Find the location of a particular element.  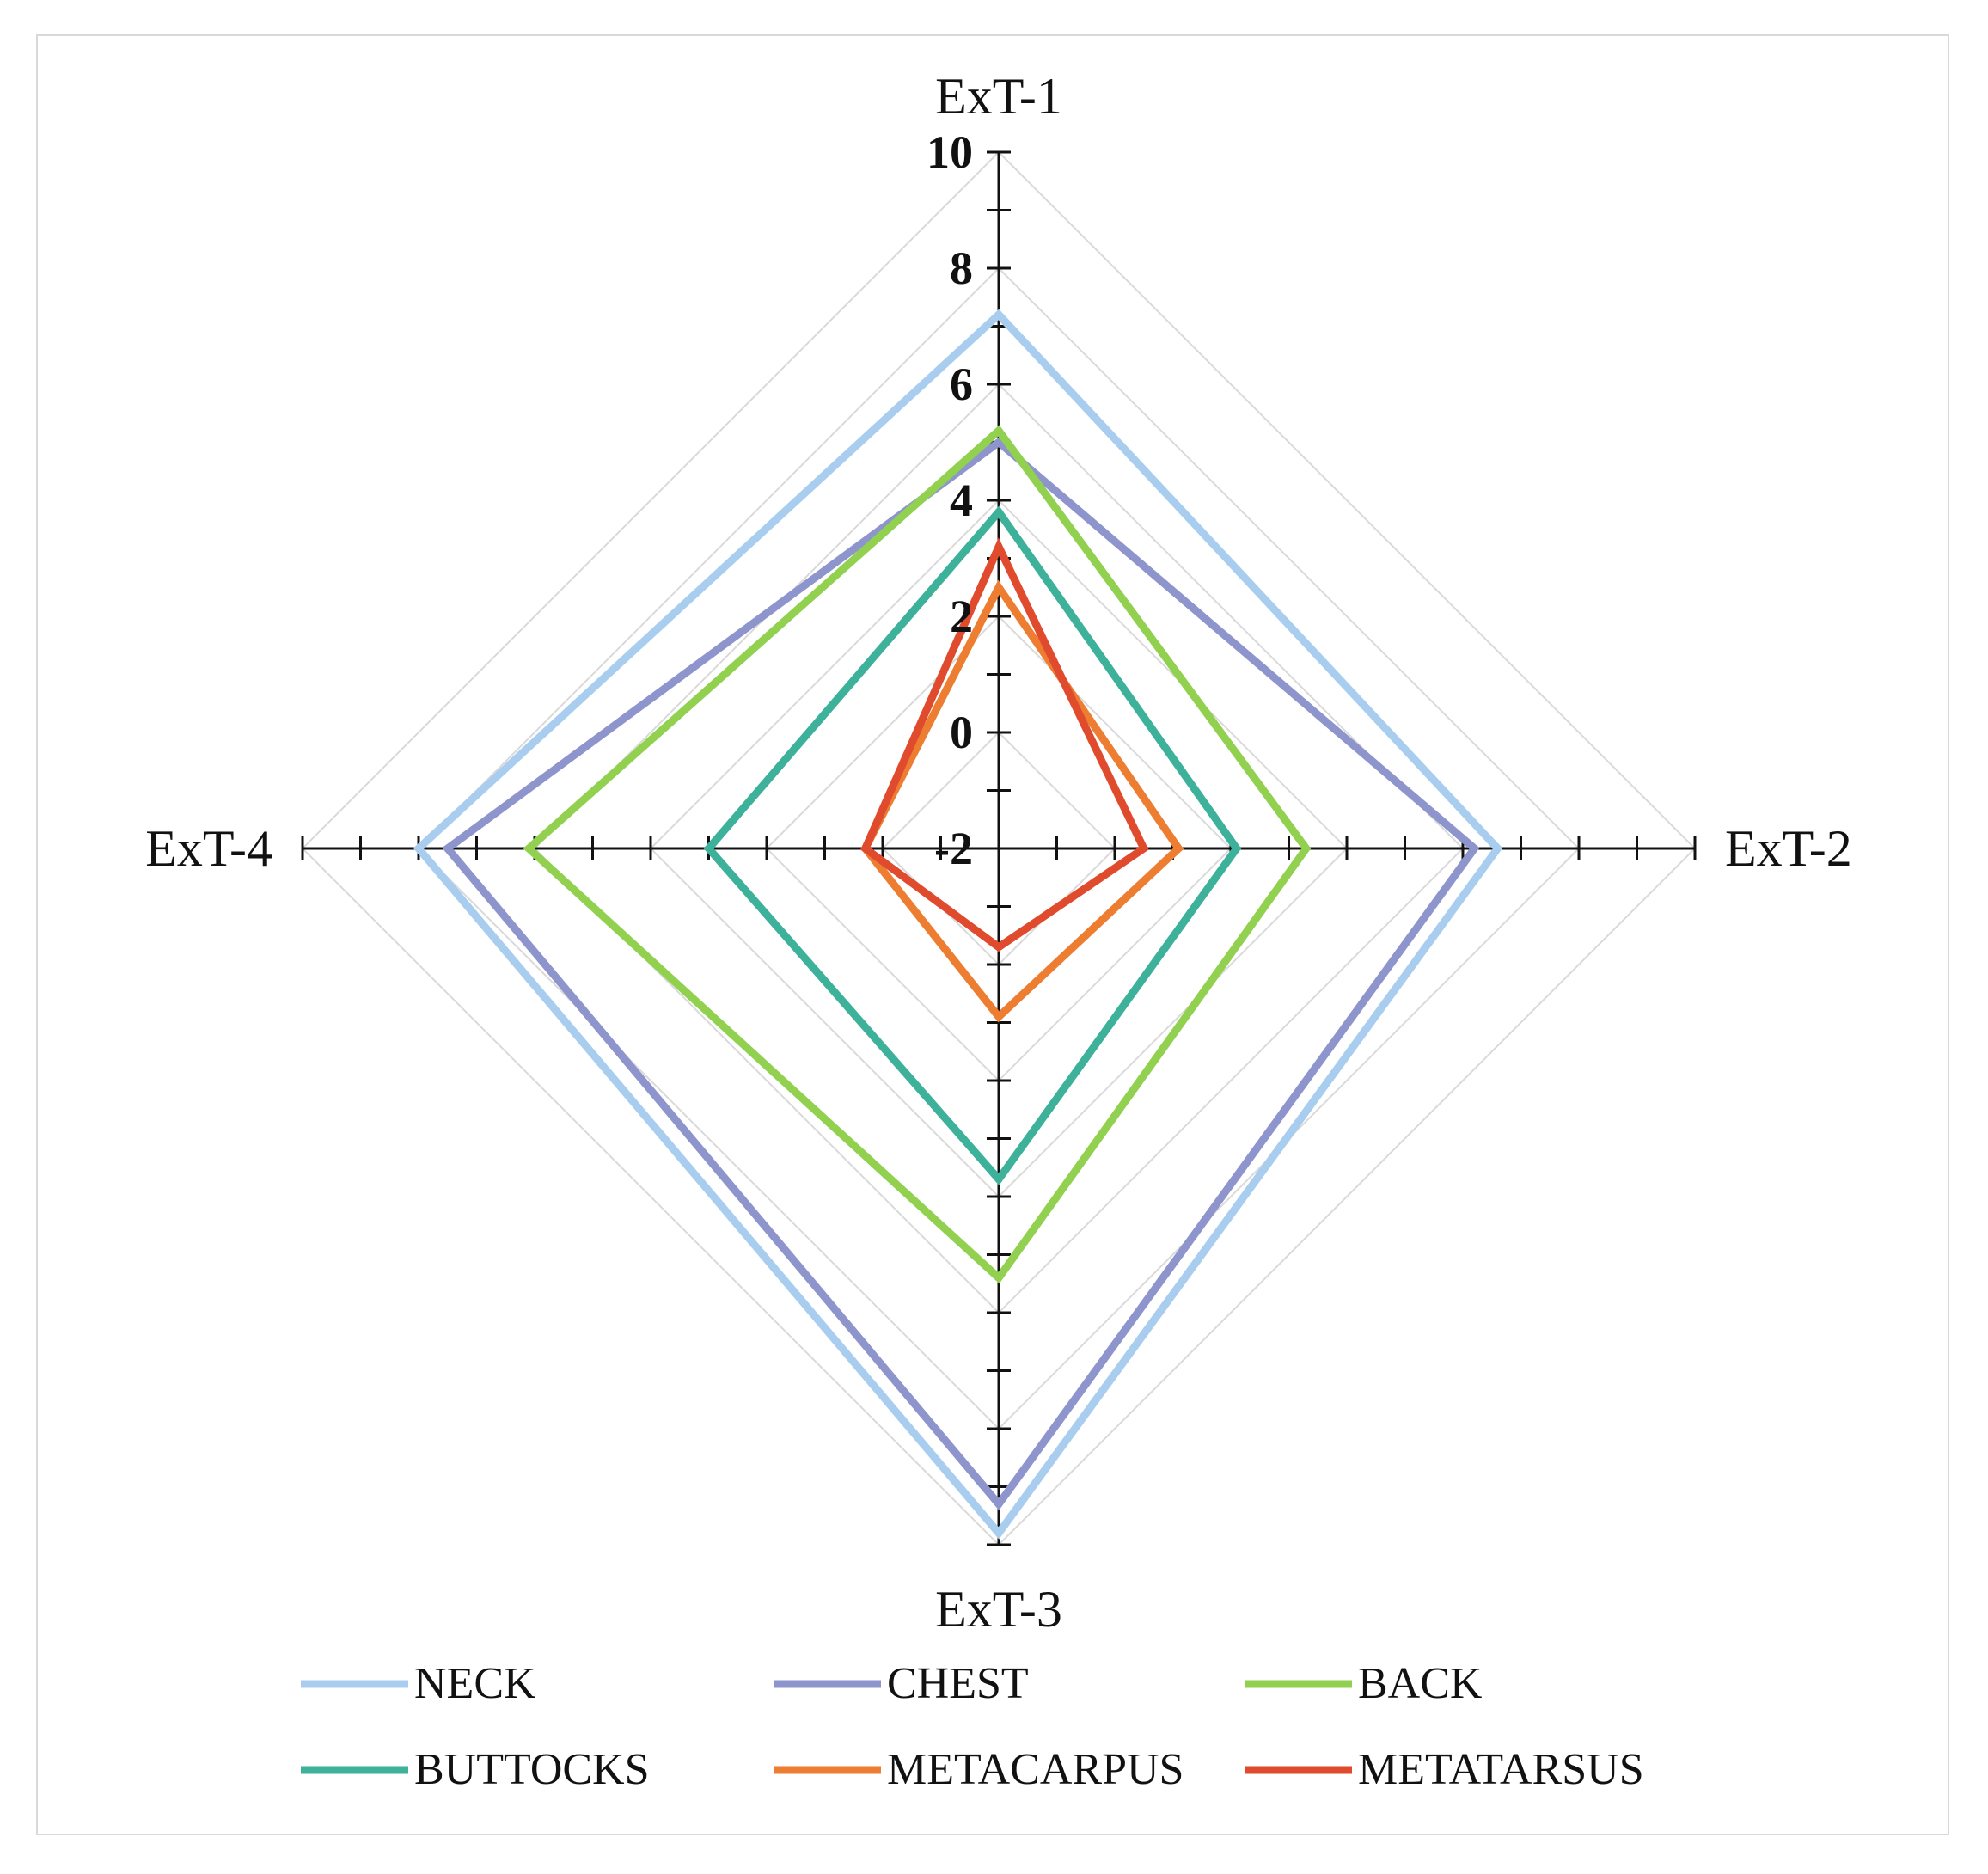

tick-label: 2 is located at coordinates (962, 616).